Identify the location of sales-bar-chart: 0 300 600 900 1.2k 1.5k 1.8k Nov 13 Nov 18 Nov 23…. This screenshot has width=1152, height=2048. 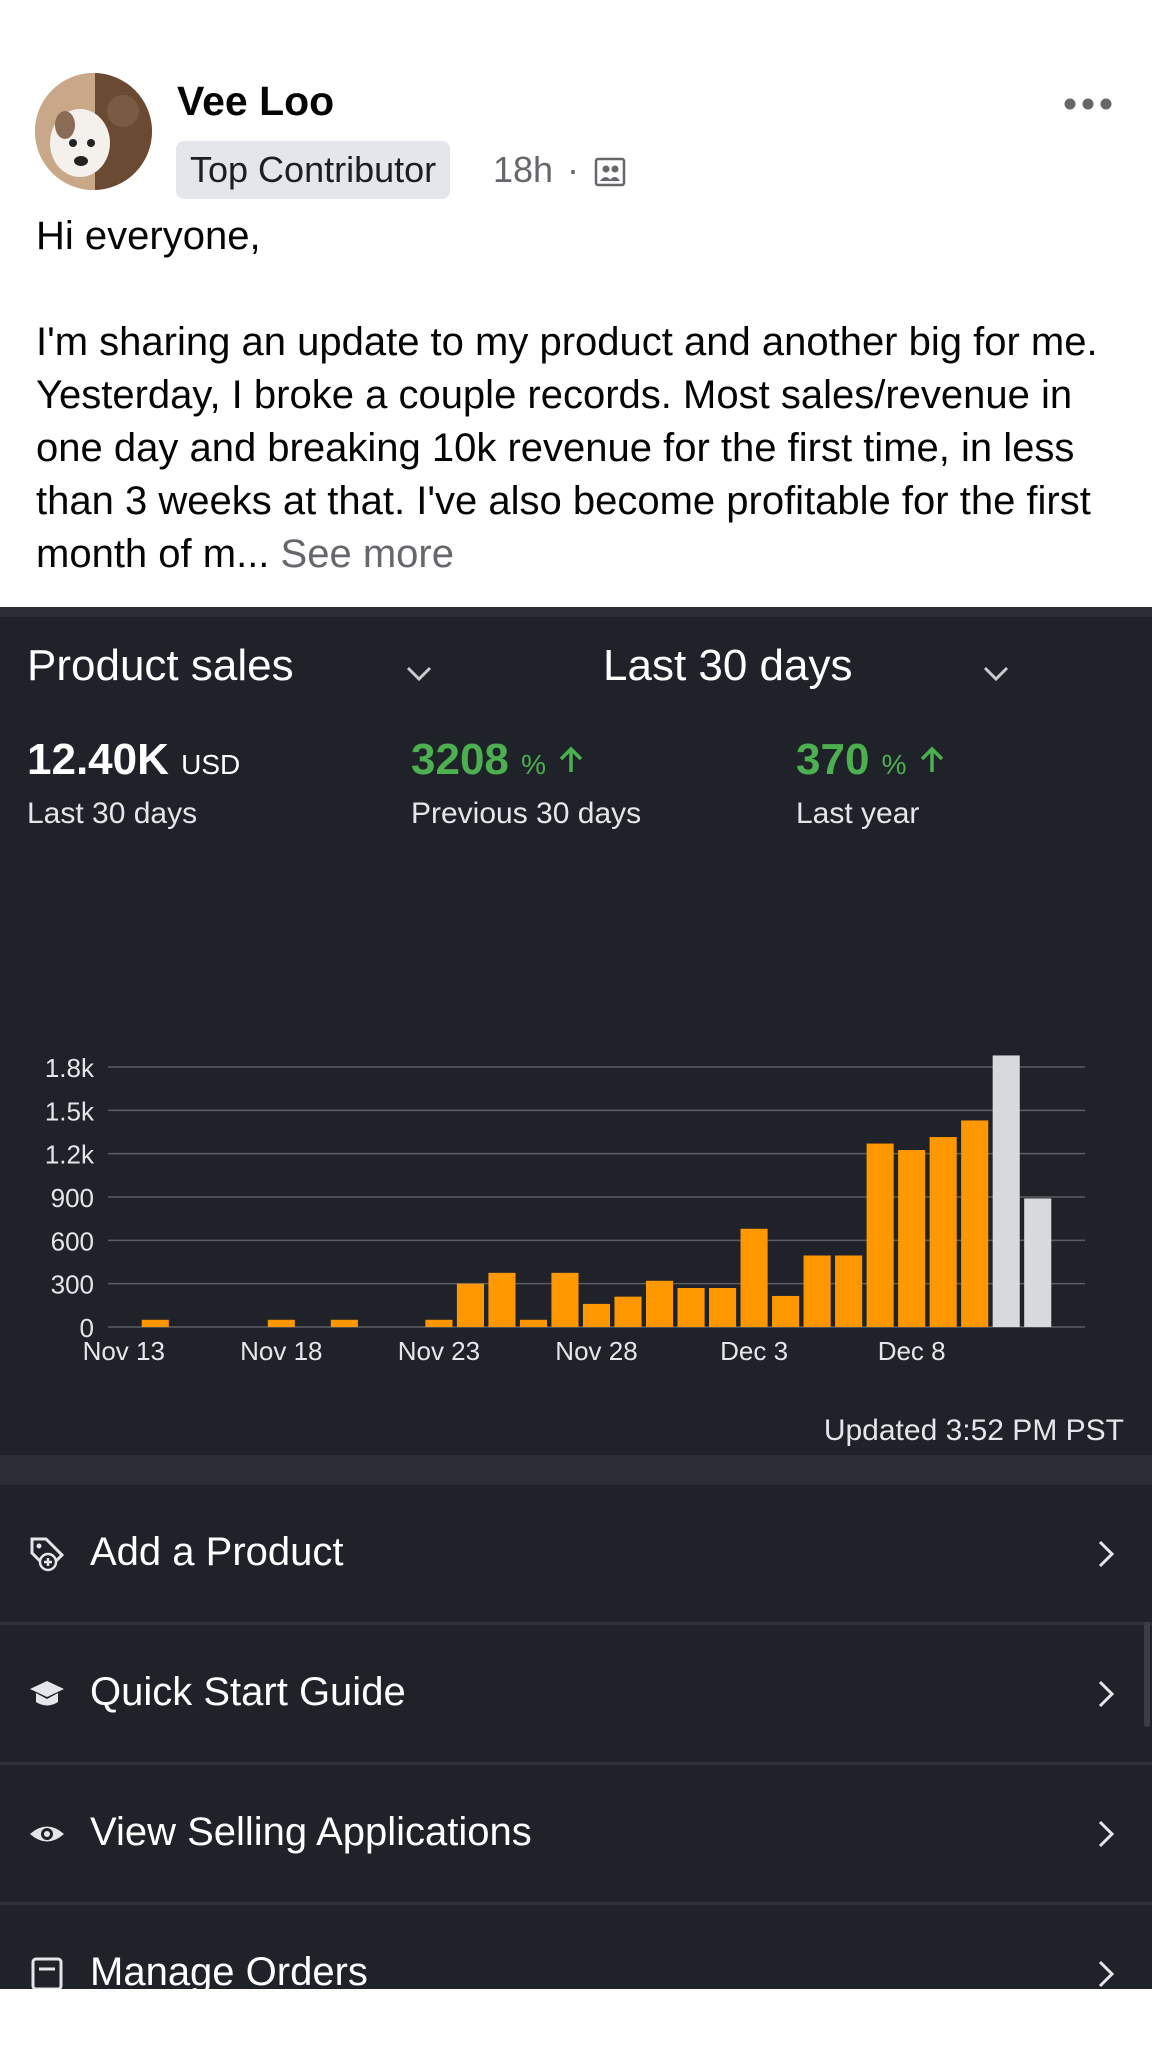
(565, 1209).